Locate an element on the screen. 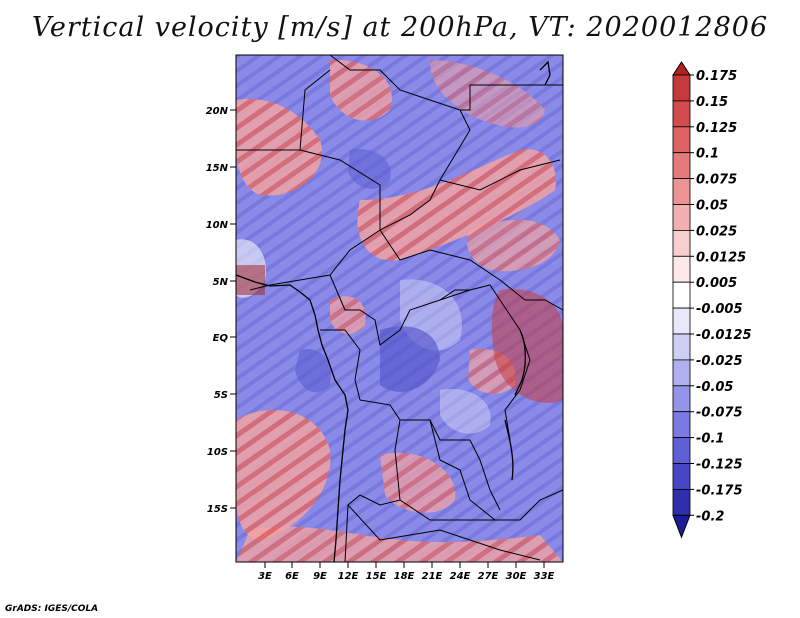  colorbar-label: -0.1 is located at coordinates (710, 439).